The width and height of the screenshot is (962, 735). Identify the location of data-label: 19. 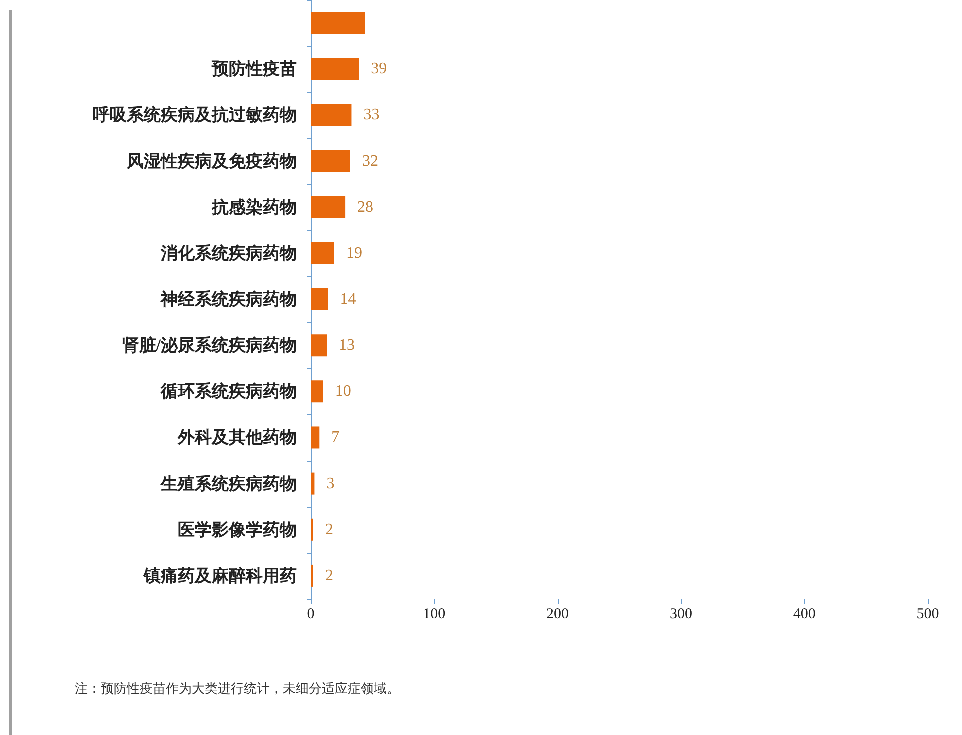
(354, 253).